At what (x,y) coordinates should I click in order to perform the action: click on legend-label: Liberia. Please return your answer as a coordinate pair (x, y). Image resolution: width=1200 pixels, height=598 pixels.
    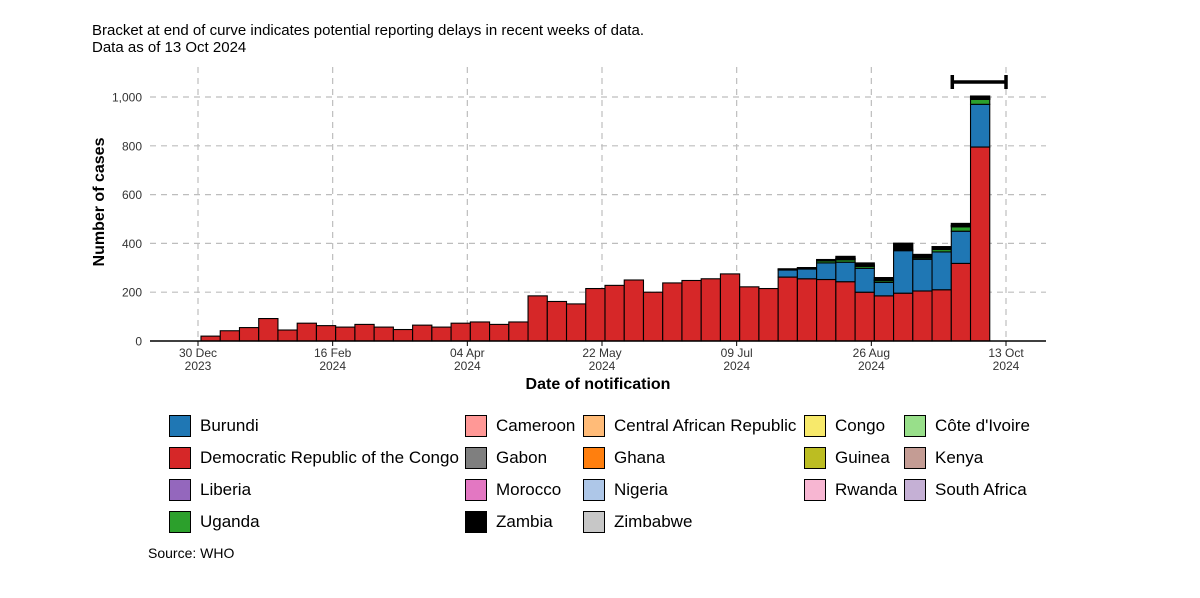
    Looking at the image, I should click on (226, 489).